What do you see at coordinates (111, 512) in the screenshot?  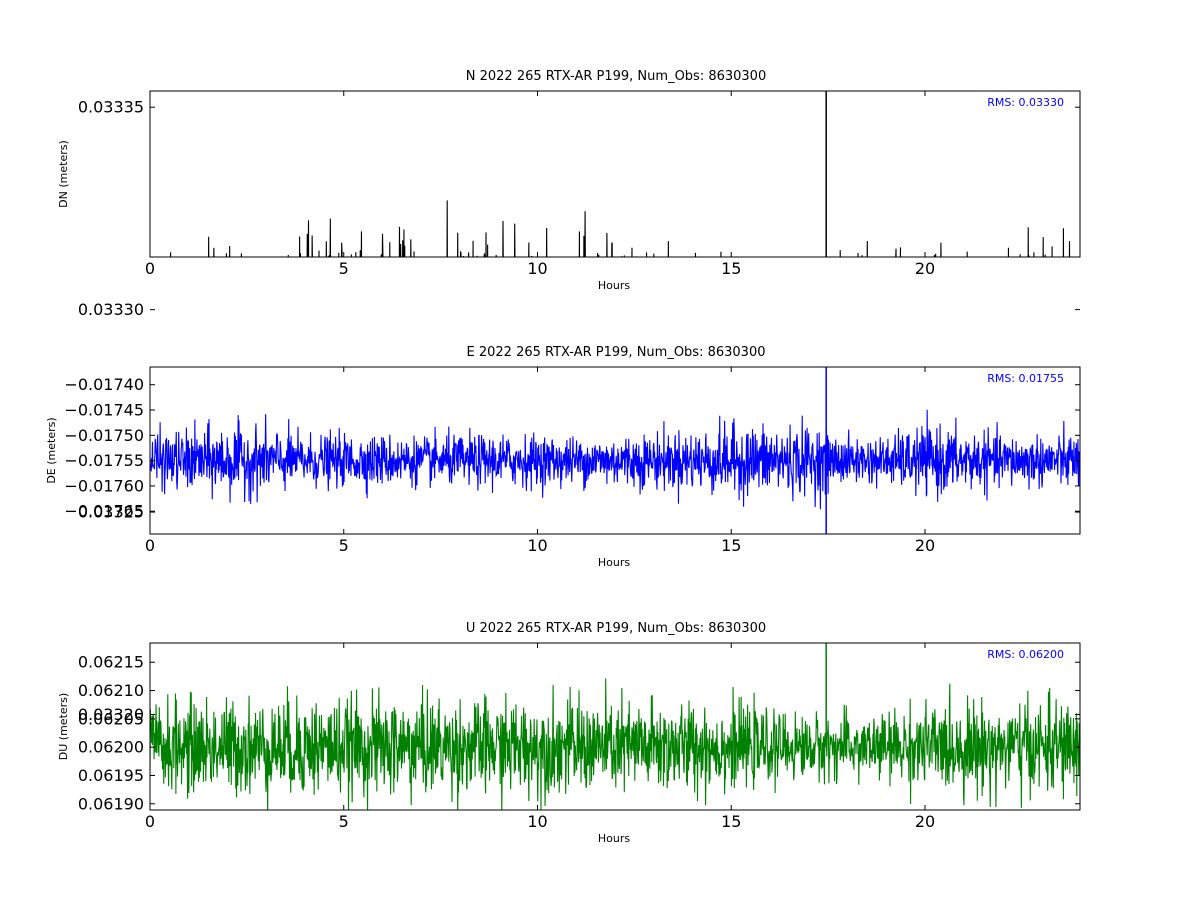 I see `y-tick-label: 0.03325` at bounding box center [111, 512].